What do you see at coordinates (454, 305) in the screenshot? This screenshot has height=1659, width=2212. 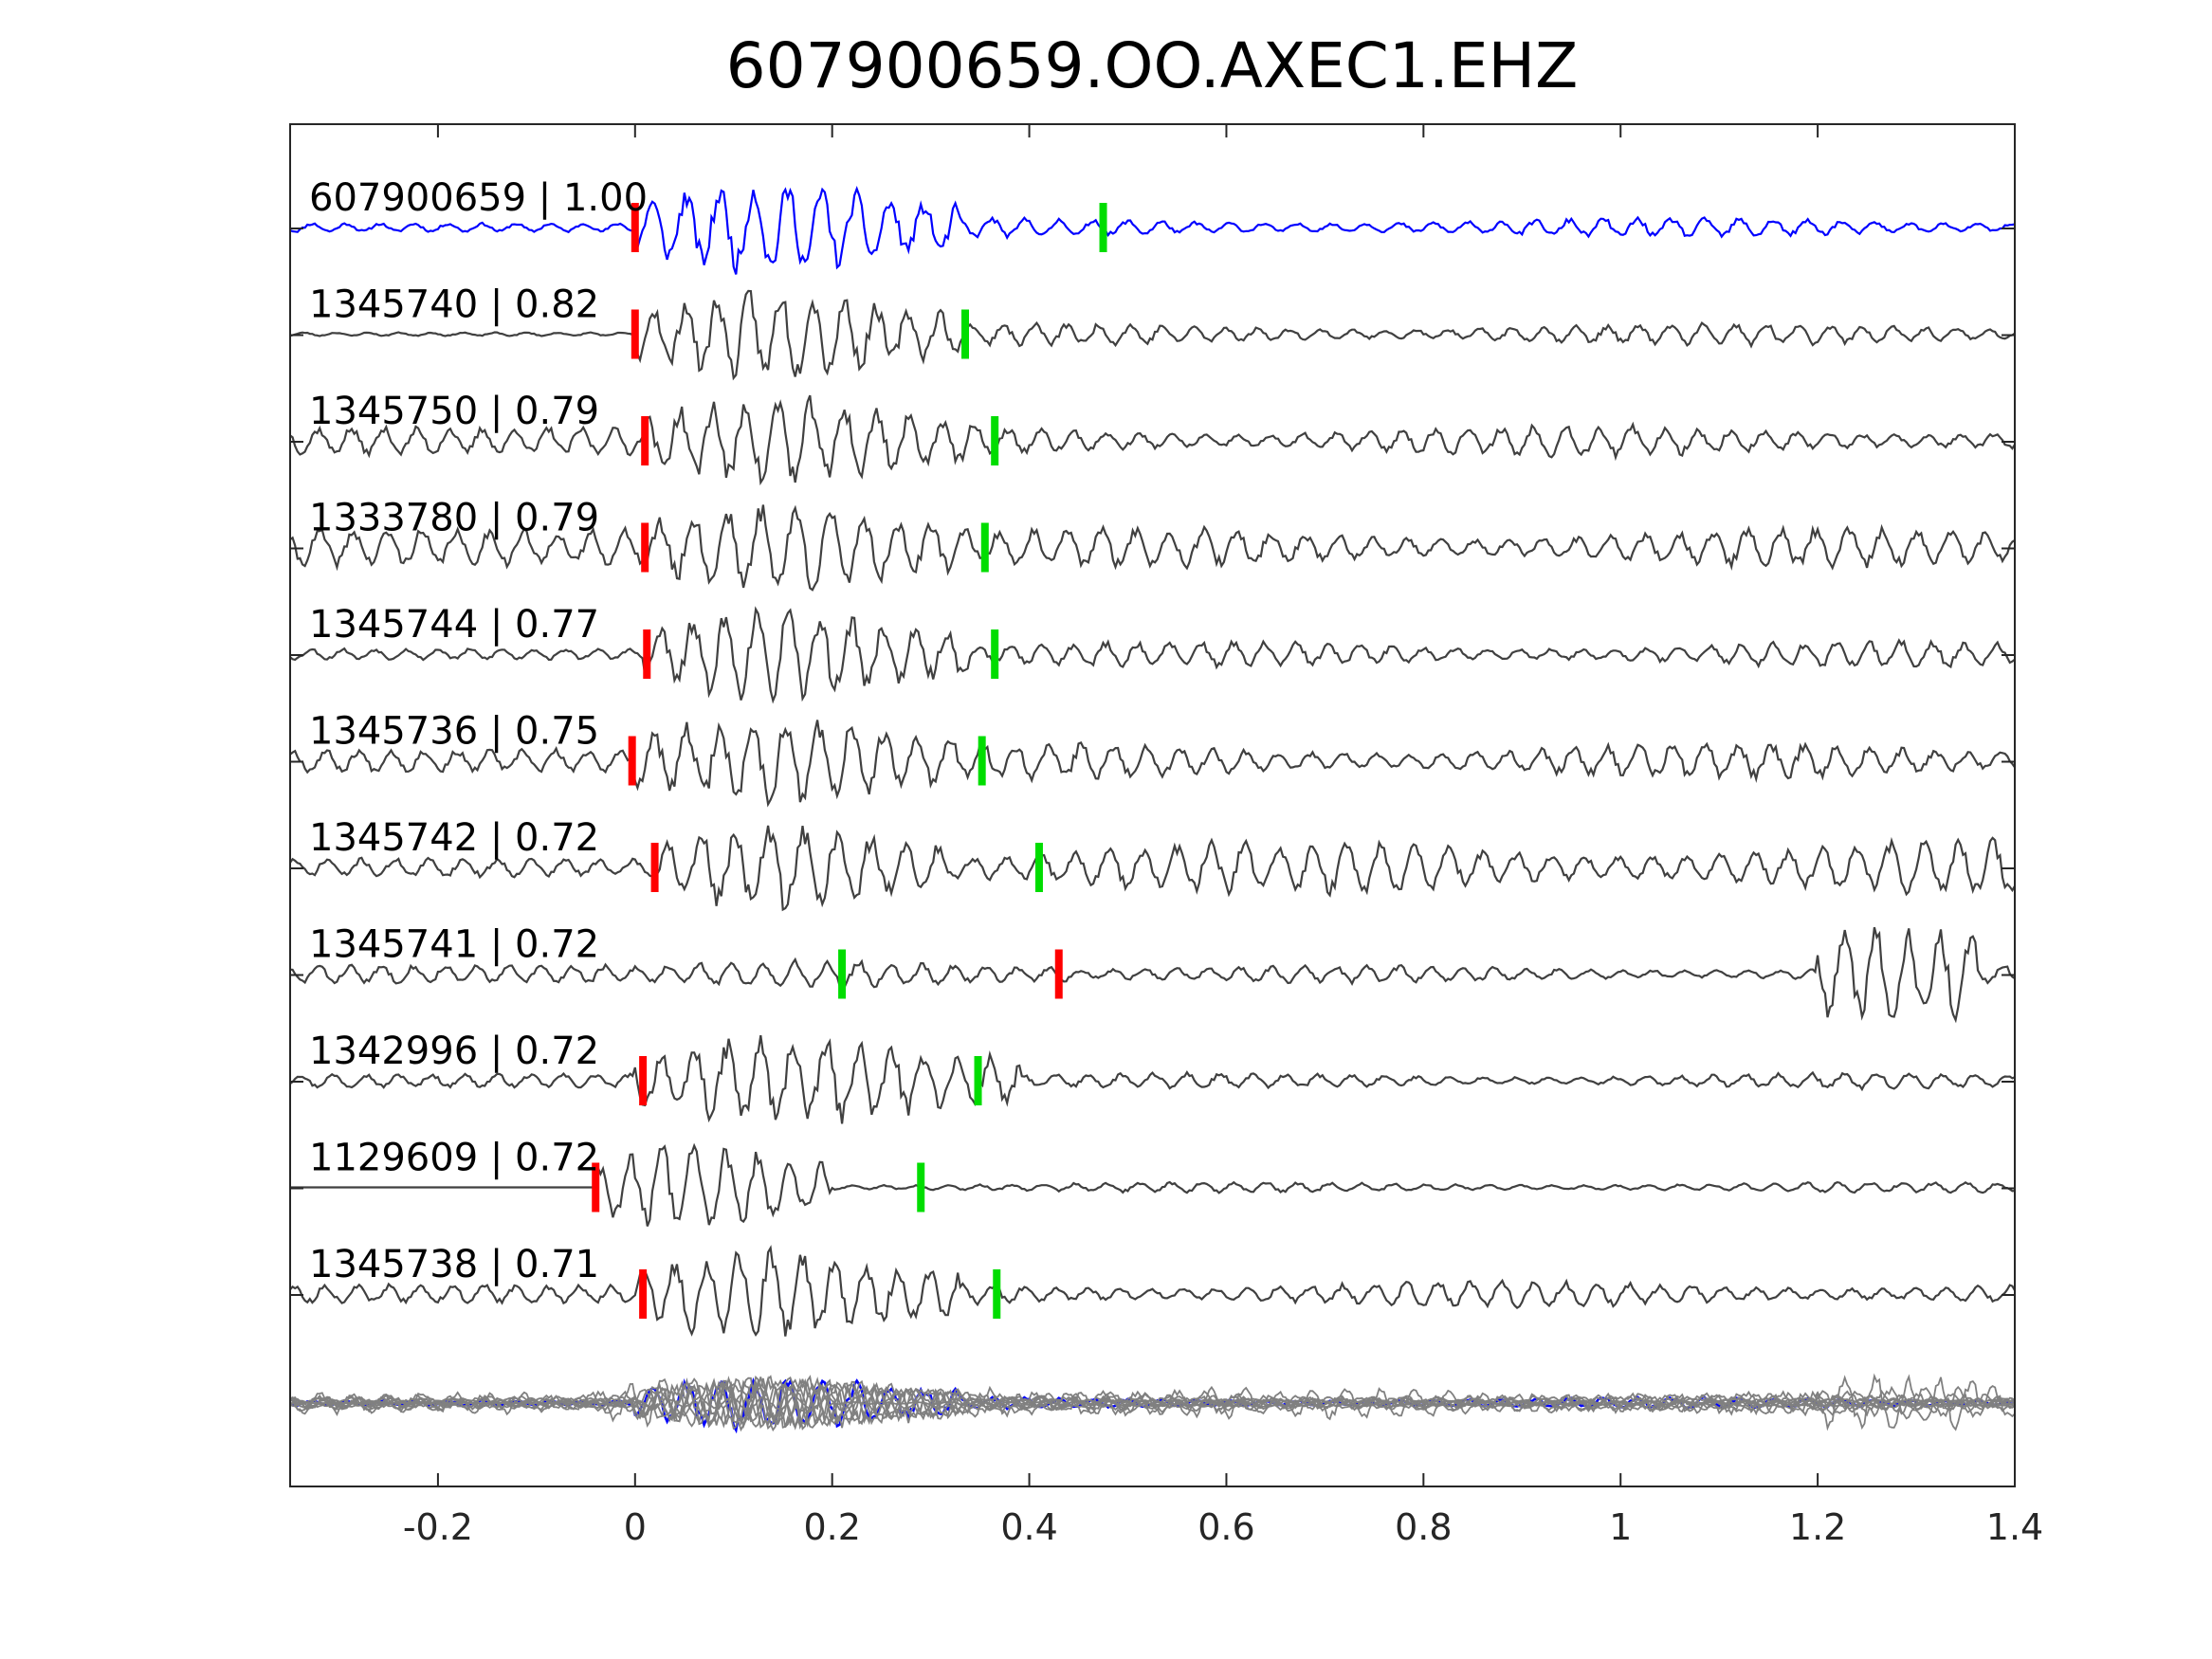 I see `trace-label-1345740: 1345740 | 0.82` at bounding box center [454, 305].